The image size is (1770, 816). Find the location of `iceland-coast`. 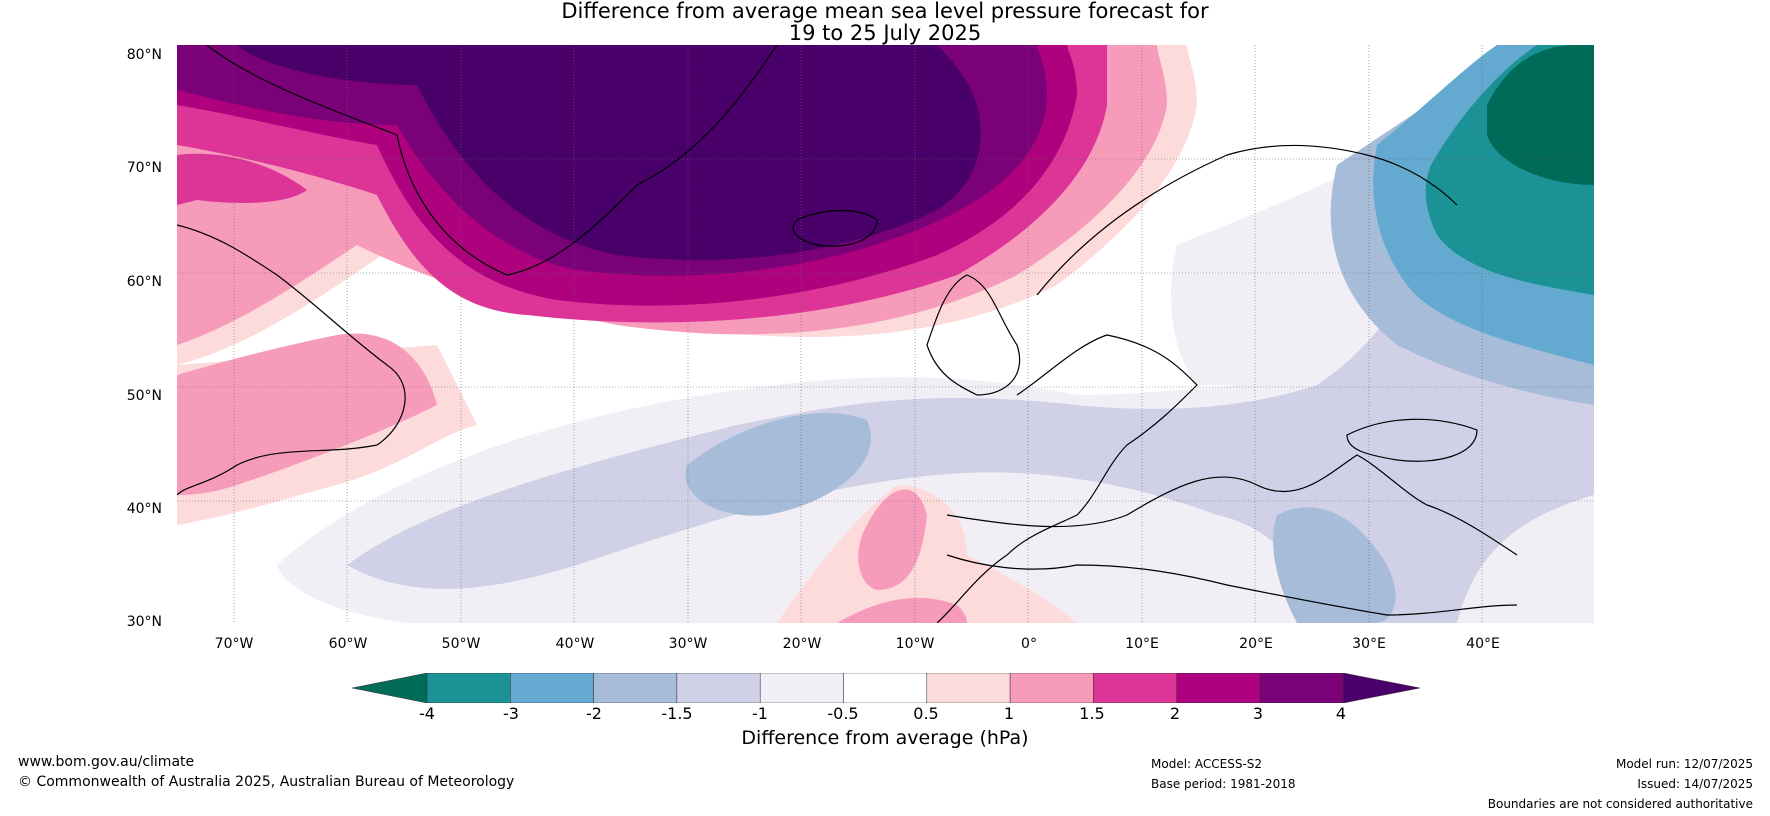

iceland-coast is located at coordinates (835, 228).